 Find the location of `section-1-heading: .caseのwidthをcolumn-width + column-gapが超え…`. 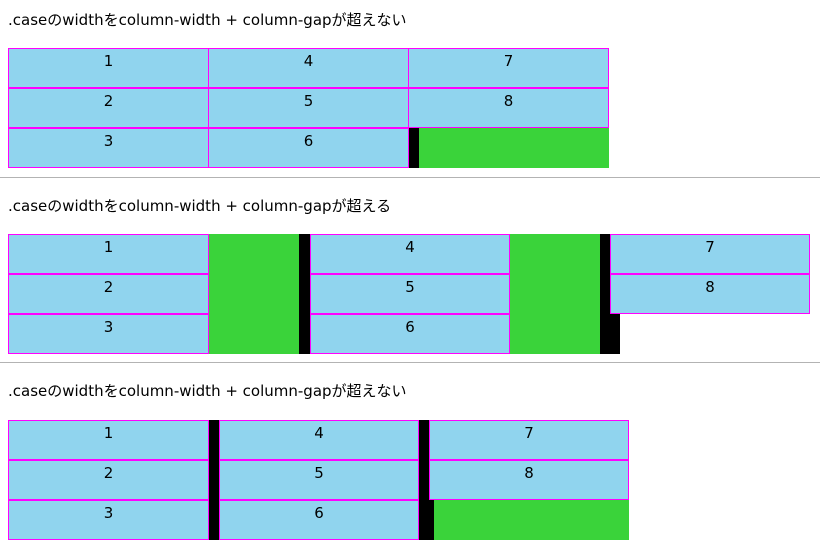

section-1-heading: .caseのwidthをcolumn-width + column-gapが超え… is located at coordinates (207, 20).